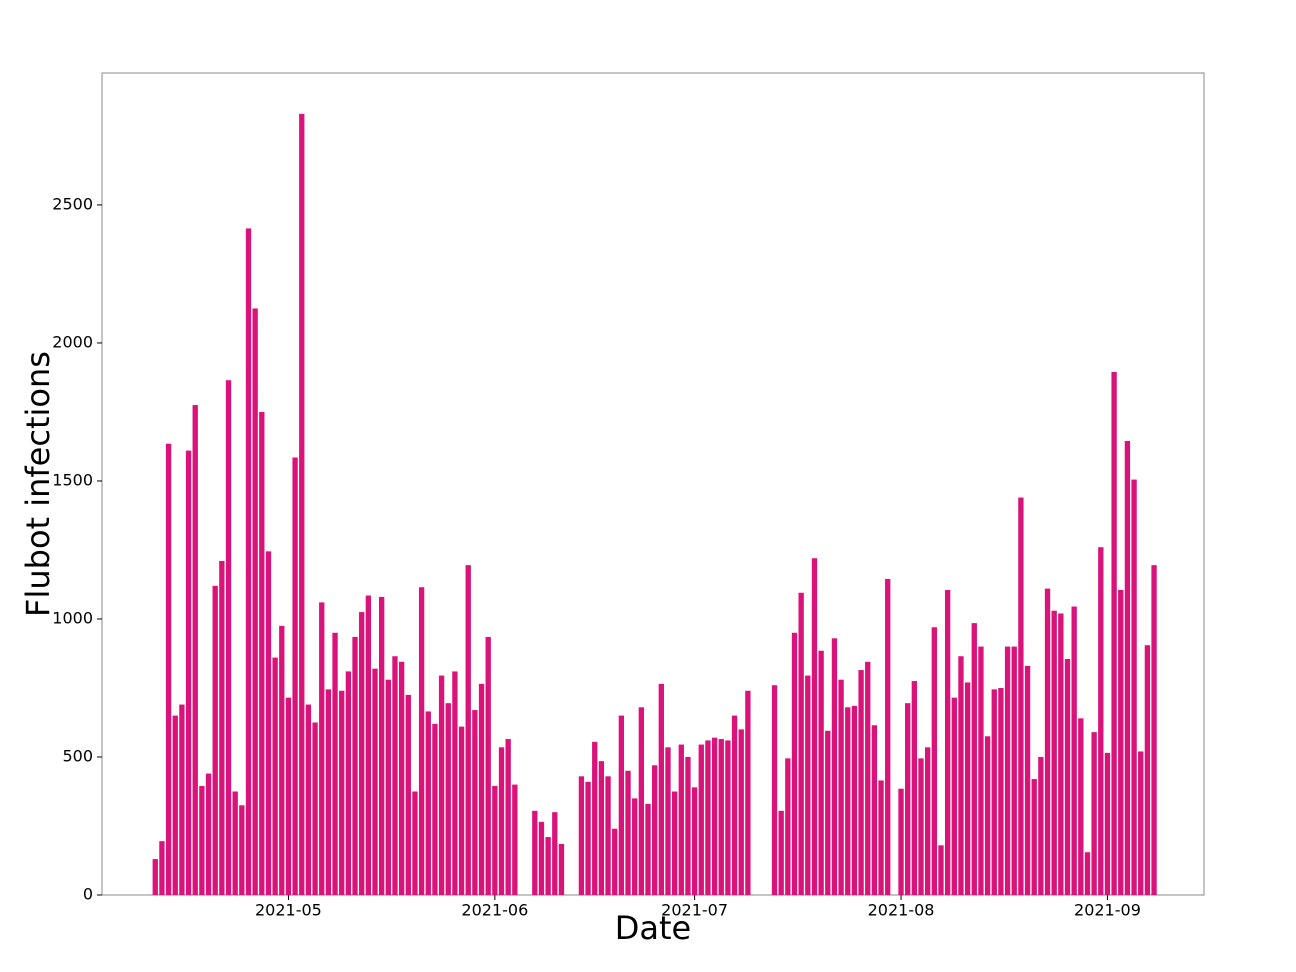  I want to click on y-tick-label: 1000, so click(72, 617).